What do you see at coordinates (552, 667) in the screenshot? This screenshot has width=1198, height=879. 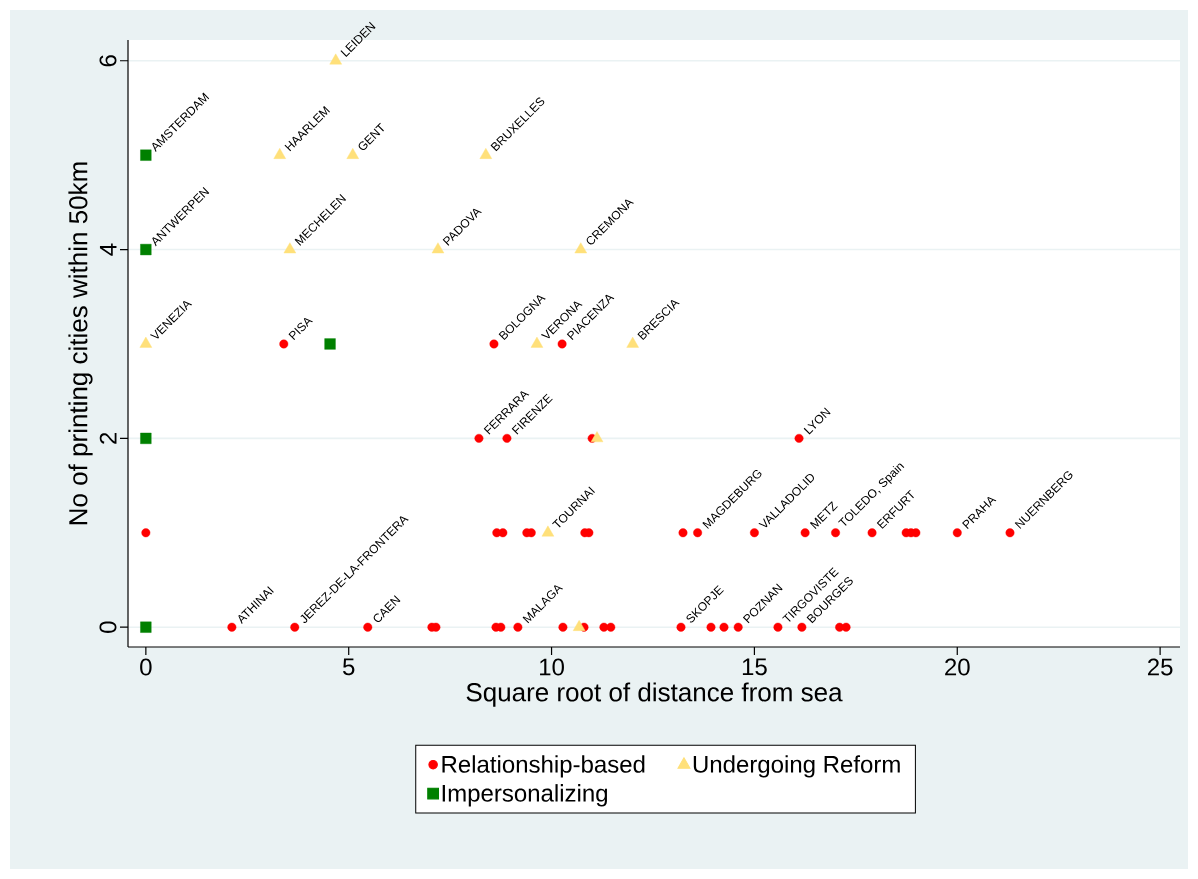 I see `x-tick-label: 10` at bounding box center [552, 667].